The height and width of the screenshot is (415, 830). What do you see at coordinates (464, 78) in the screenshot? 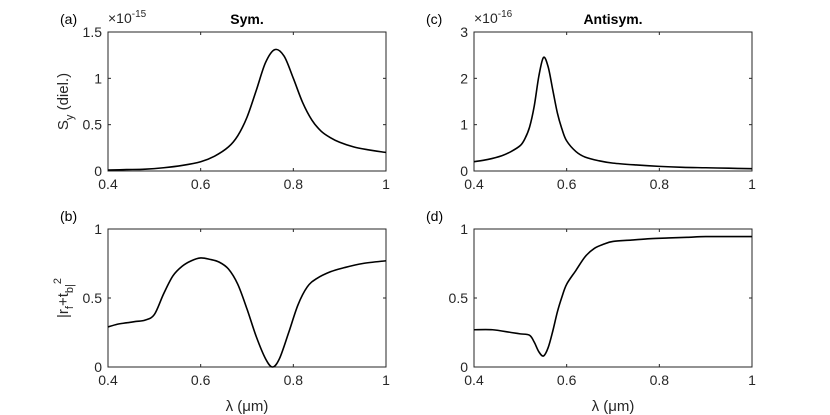
I see `y-tick-label: 2` at bounding box center [464, 78].